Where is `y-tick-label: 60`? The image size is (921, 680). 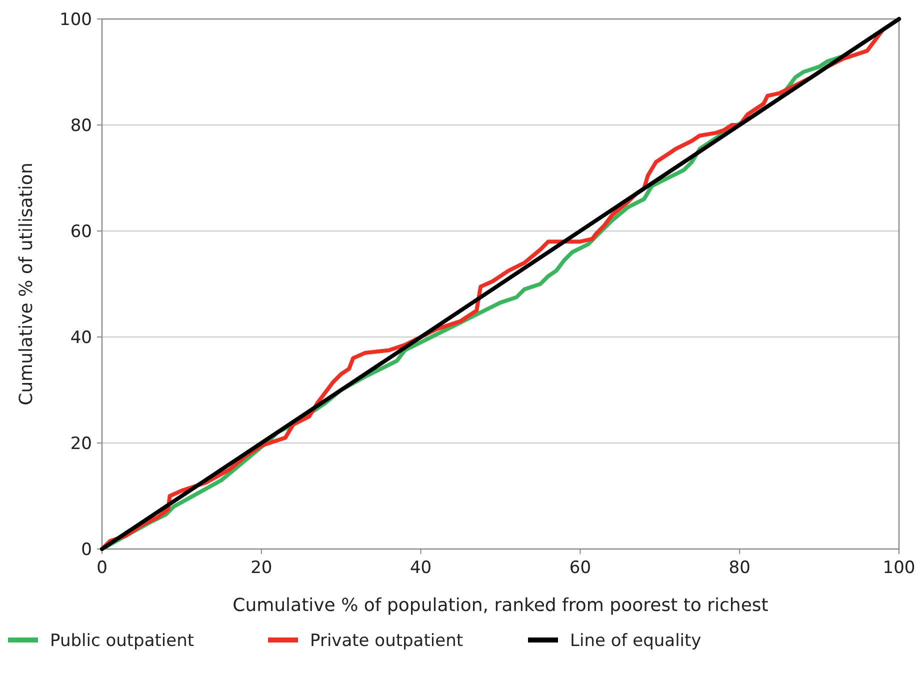
y-tick-label: 60 is located at coordinates (81, 232).